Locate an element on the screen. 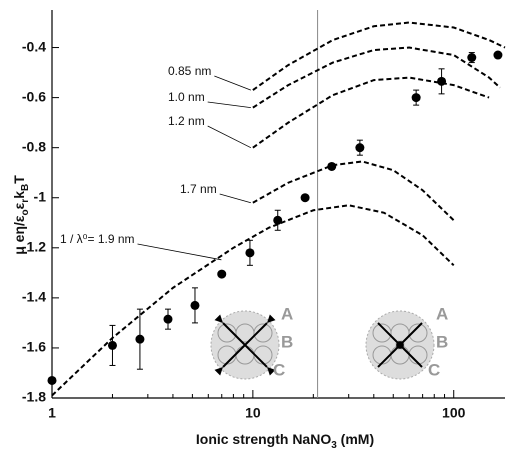 The width and height of the screenshot is (520, 453). x-tick-label: 100 is located at coordinates (454, 413).